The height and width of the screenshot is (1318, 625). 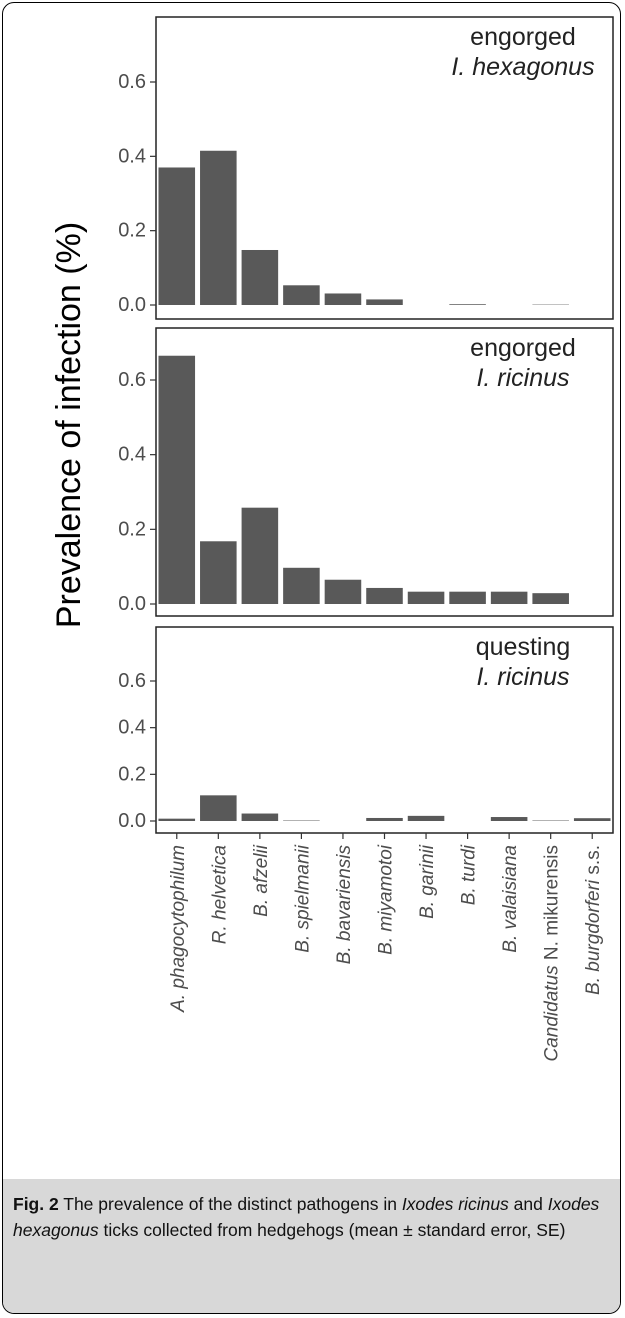 What do you see at coordinates (132, 156) in the screenshot?
I see `panel-1-ytick-label-2: 0.4` at bounding box center [132, 156].